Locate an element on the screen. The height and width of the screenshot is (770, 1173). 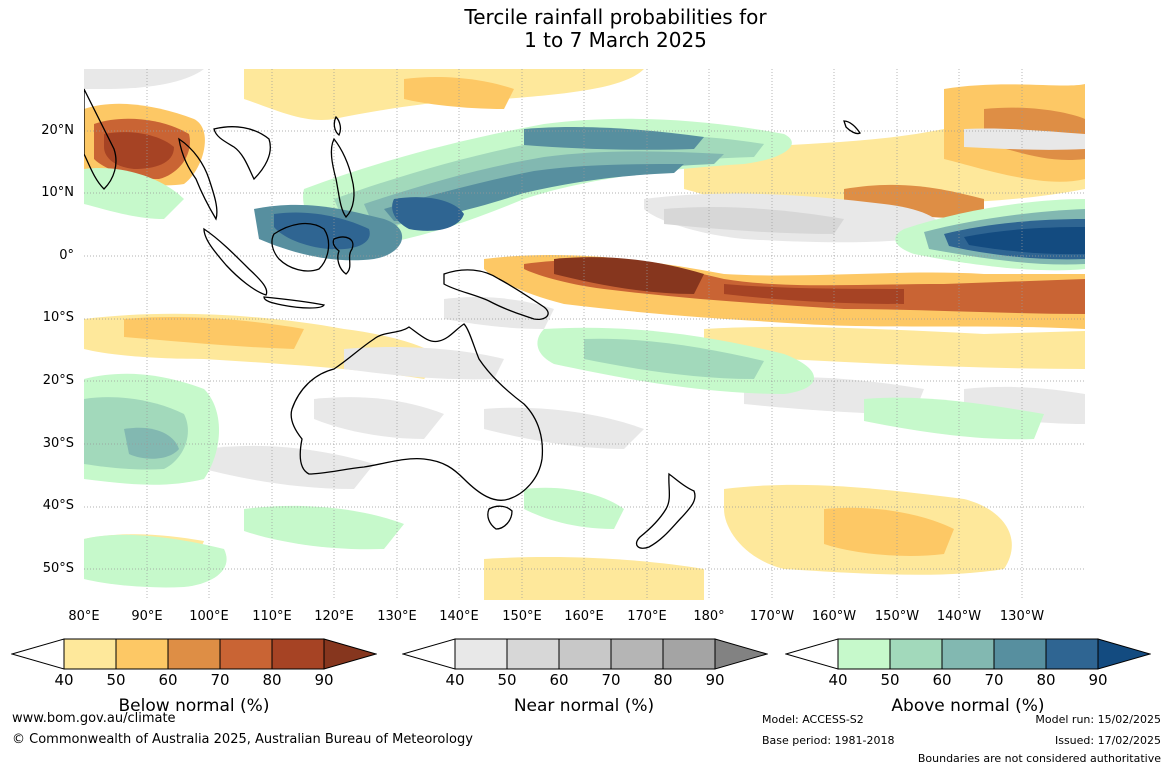
lon-label: 140°E is located at coordinates (459, 616).